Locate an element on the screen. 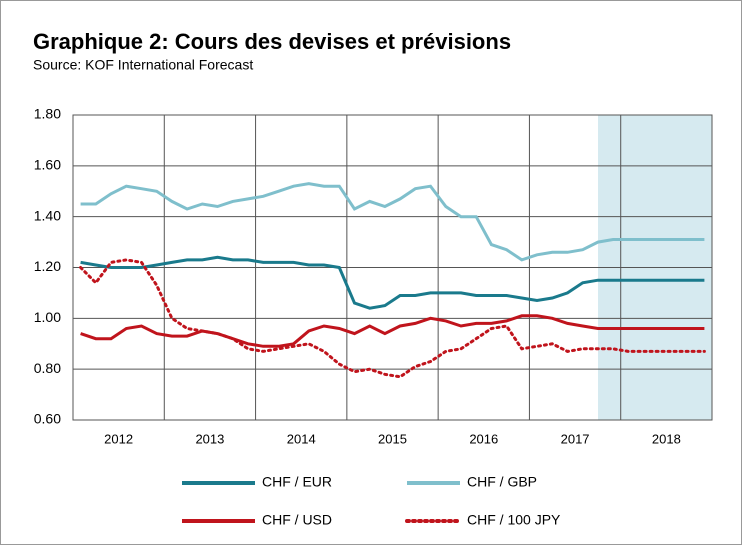 The height and width of the screenshot is (545, 742). x-tick-label: 2014 is located at coordinates (301, 438).